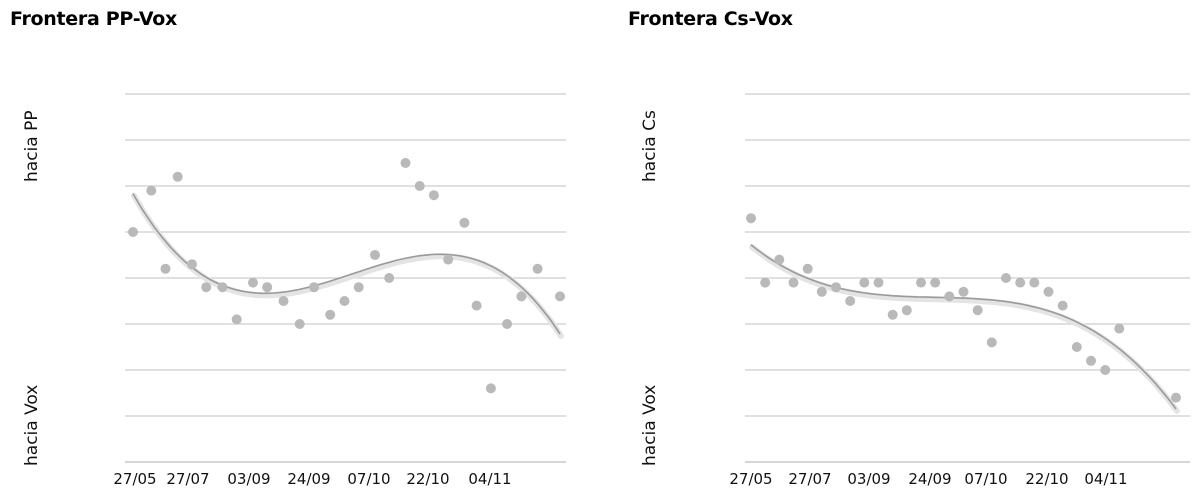 Image resolution: width=1200 pixels, height=502 pixels. I want to click on chart-title: Frontera PP-Vox, so click(93, 19).